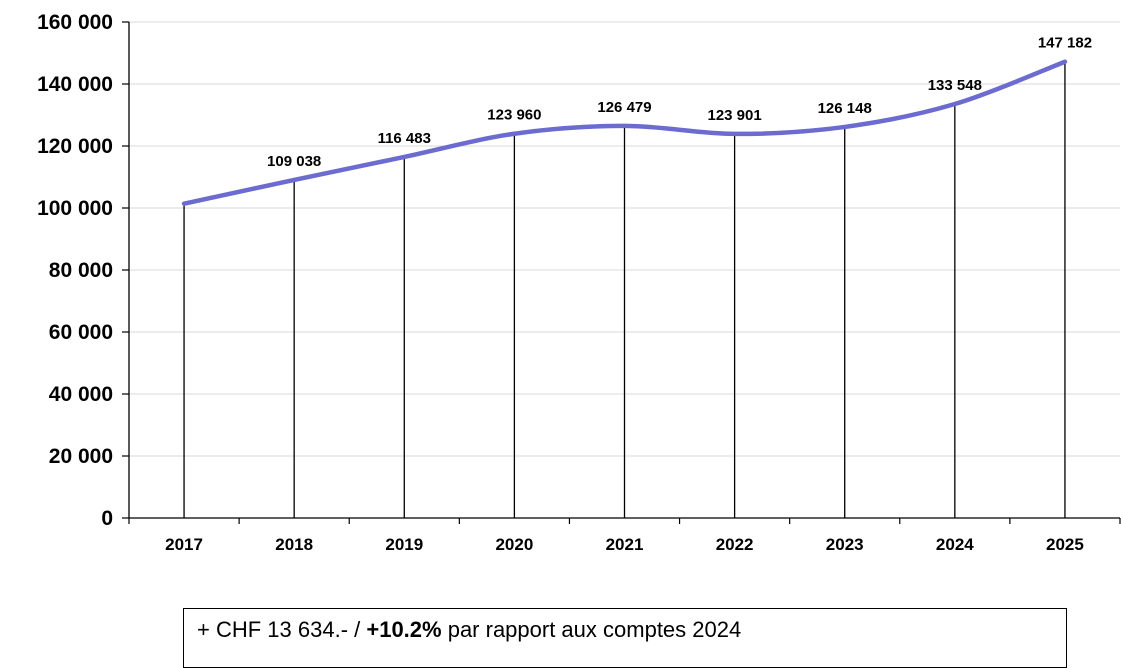  I want to click on x-tick-label: 2024, so click(955, 544).